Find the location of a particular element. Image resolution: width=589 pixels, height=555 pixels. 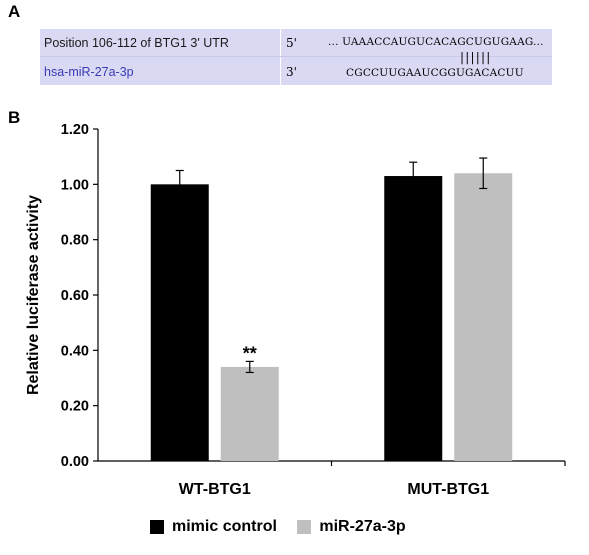

base-pairing-lines: |||||| is located at coordinates (476, 57).